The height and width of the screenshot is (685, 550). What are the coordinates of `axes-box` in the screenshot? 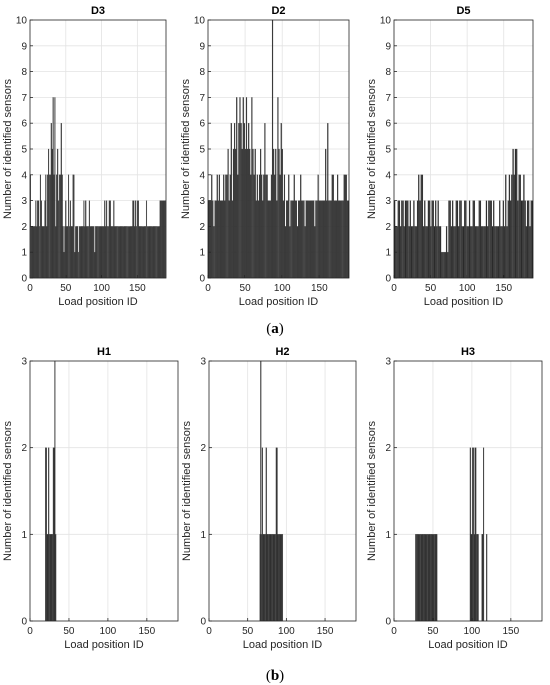 It's located at (282, 491).